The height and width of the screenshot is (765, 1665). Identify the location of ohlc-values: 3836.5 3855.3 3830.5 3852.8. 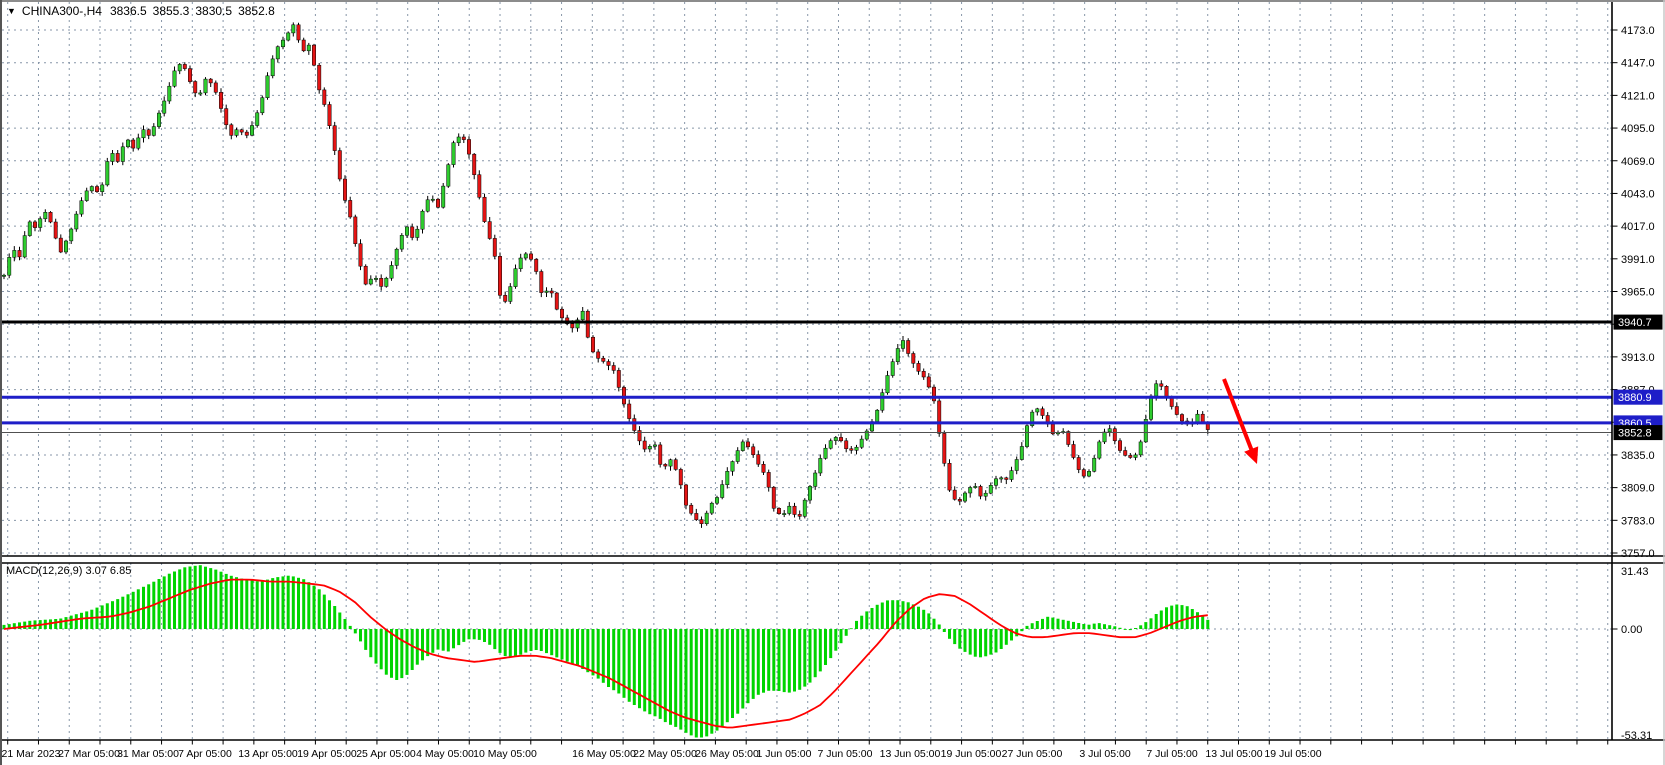
(192, 11).